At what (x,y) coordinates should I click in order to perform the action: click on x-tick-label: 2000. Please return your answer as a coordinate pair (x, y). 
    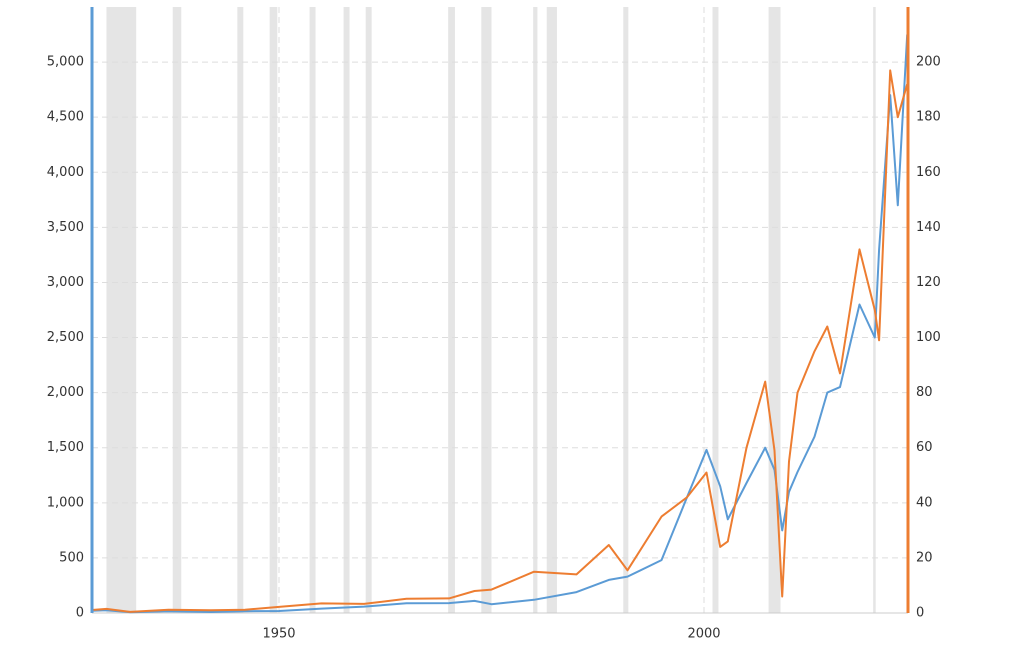
    Looking at the image, I should click on (703, 634).